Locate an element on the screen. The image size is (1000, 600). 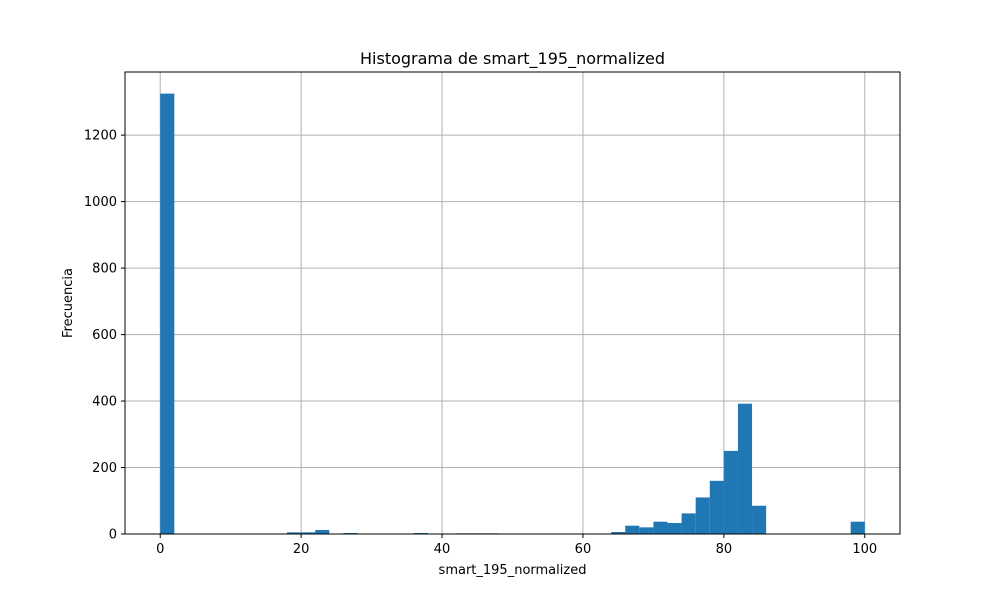
y-tick-label: 400 is located at coordinates (104, 402).